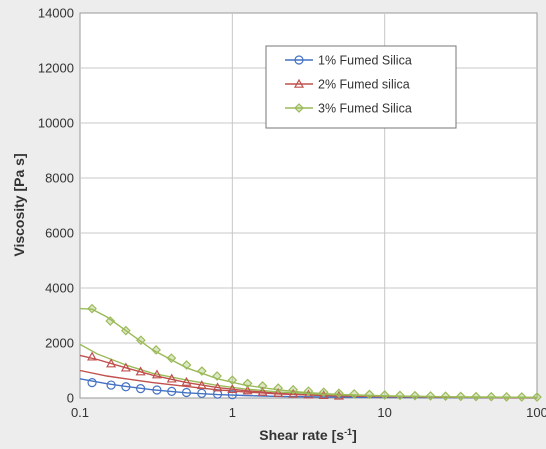  What do you see at coordinates (56, 123) in the screenshot?
I see `y-tick-label: 10000` at bounding box center [56, 123].